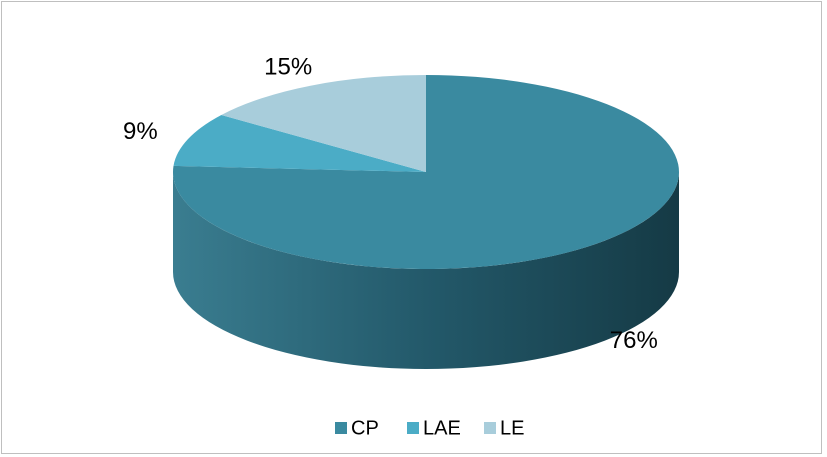 The image size is (827, 457). Describe the element at coordinates (288, 67) in the screenshot. I see `data-label: 15%` at that location.